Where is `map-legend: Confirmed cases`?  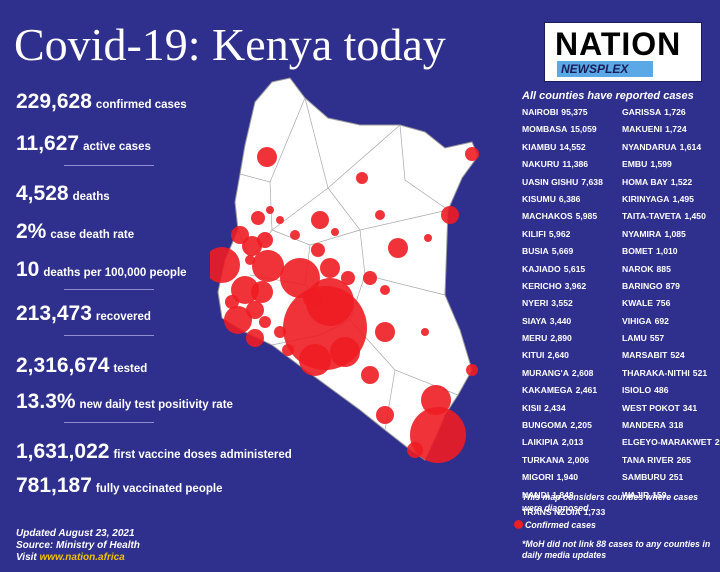
map-legend: Confirmed cases is located at coordinates (555, 525).